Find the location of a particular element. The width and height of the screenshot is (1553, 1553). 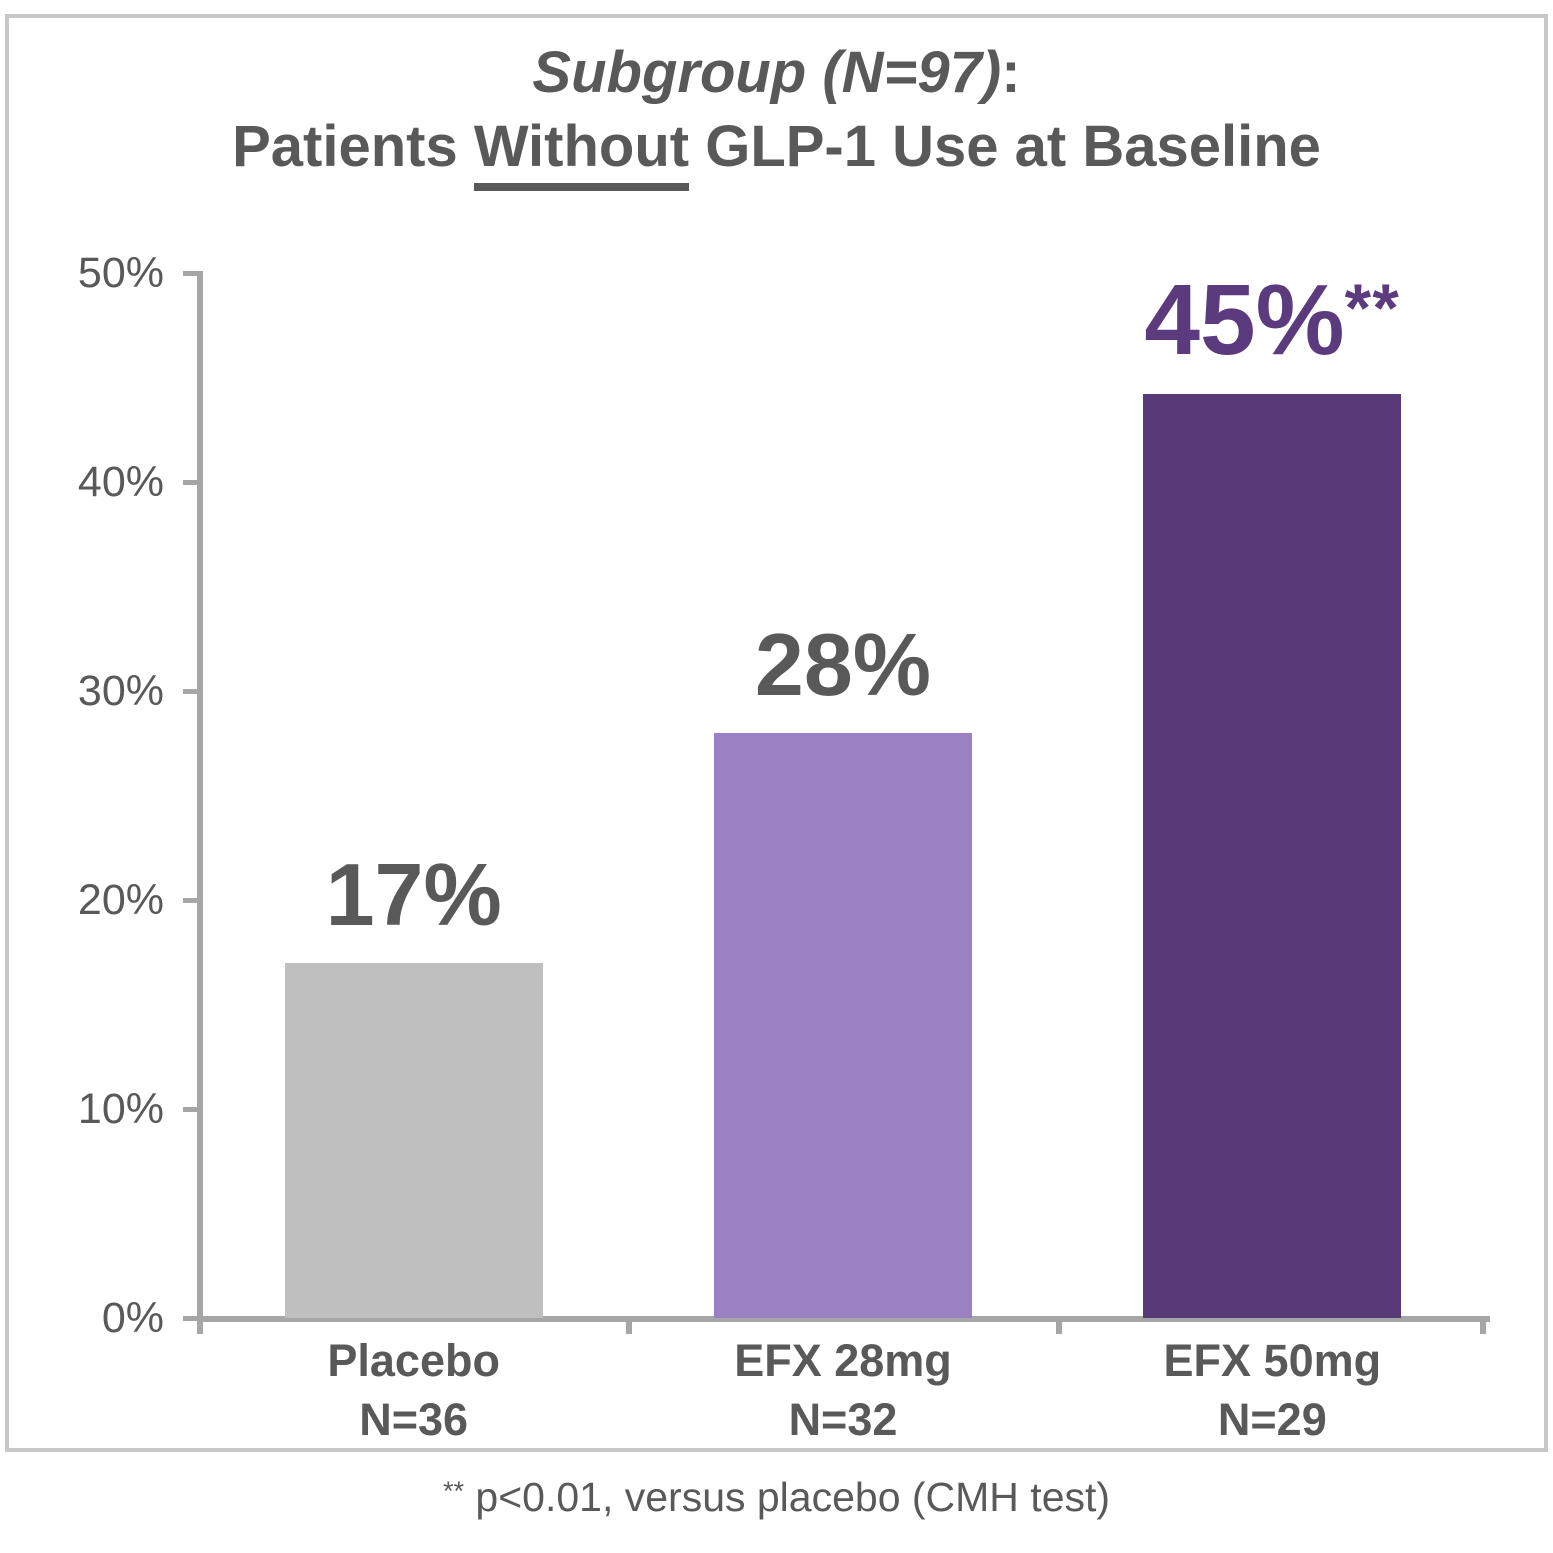

y-axis-line is located at coordinates (200, 796).